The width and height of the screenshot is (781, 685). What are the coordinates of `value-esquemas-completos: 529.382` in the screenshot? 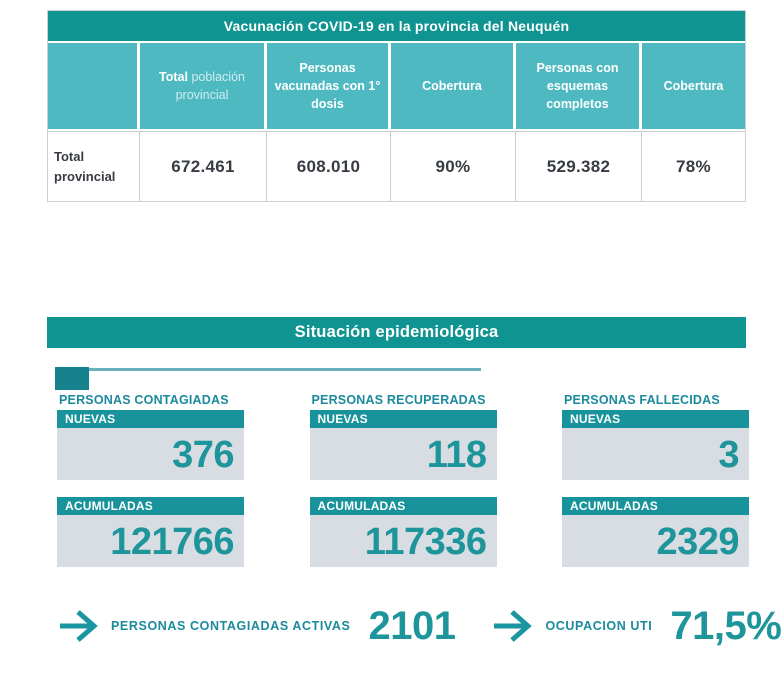 It's located at (579, 166).